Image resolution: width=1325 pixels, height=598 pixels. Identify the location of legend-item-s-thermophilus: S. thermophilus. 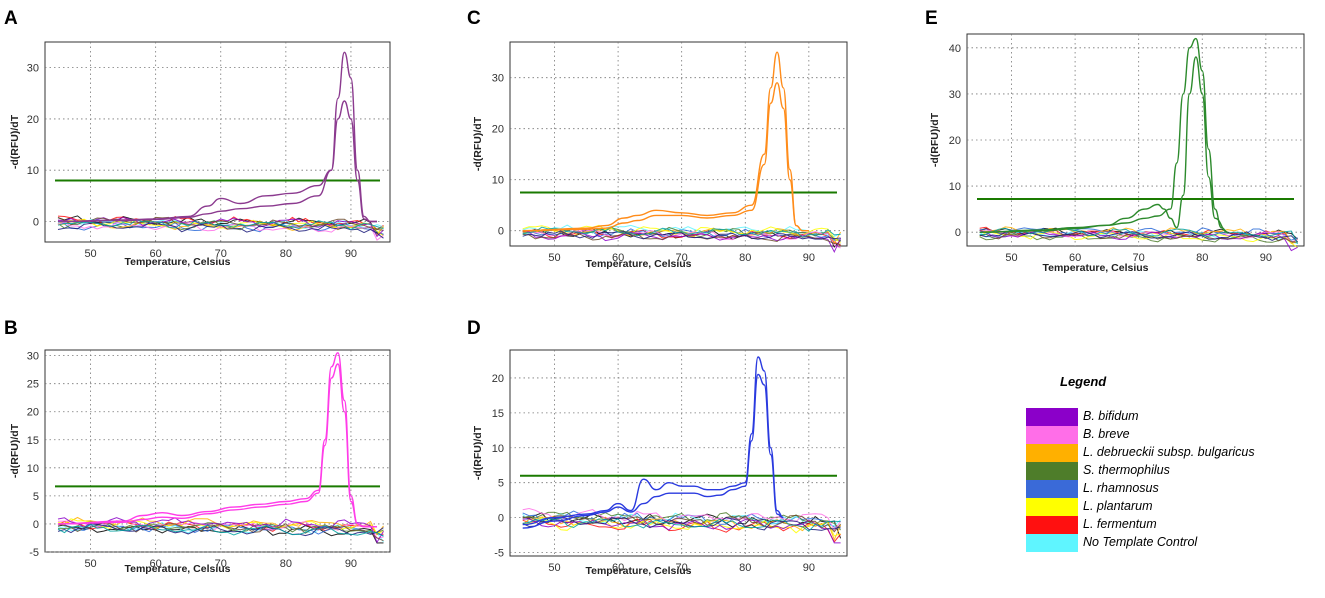
(1161, 471).